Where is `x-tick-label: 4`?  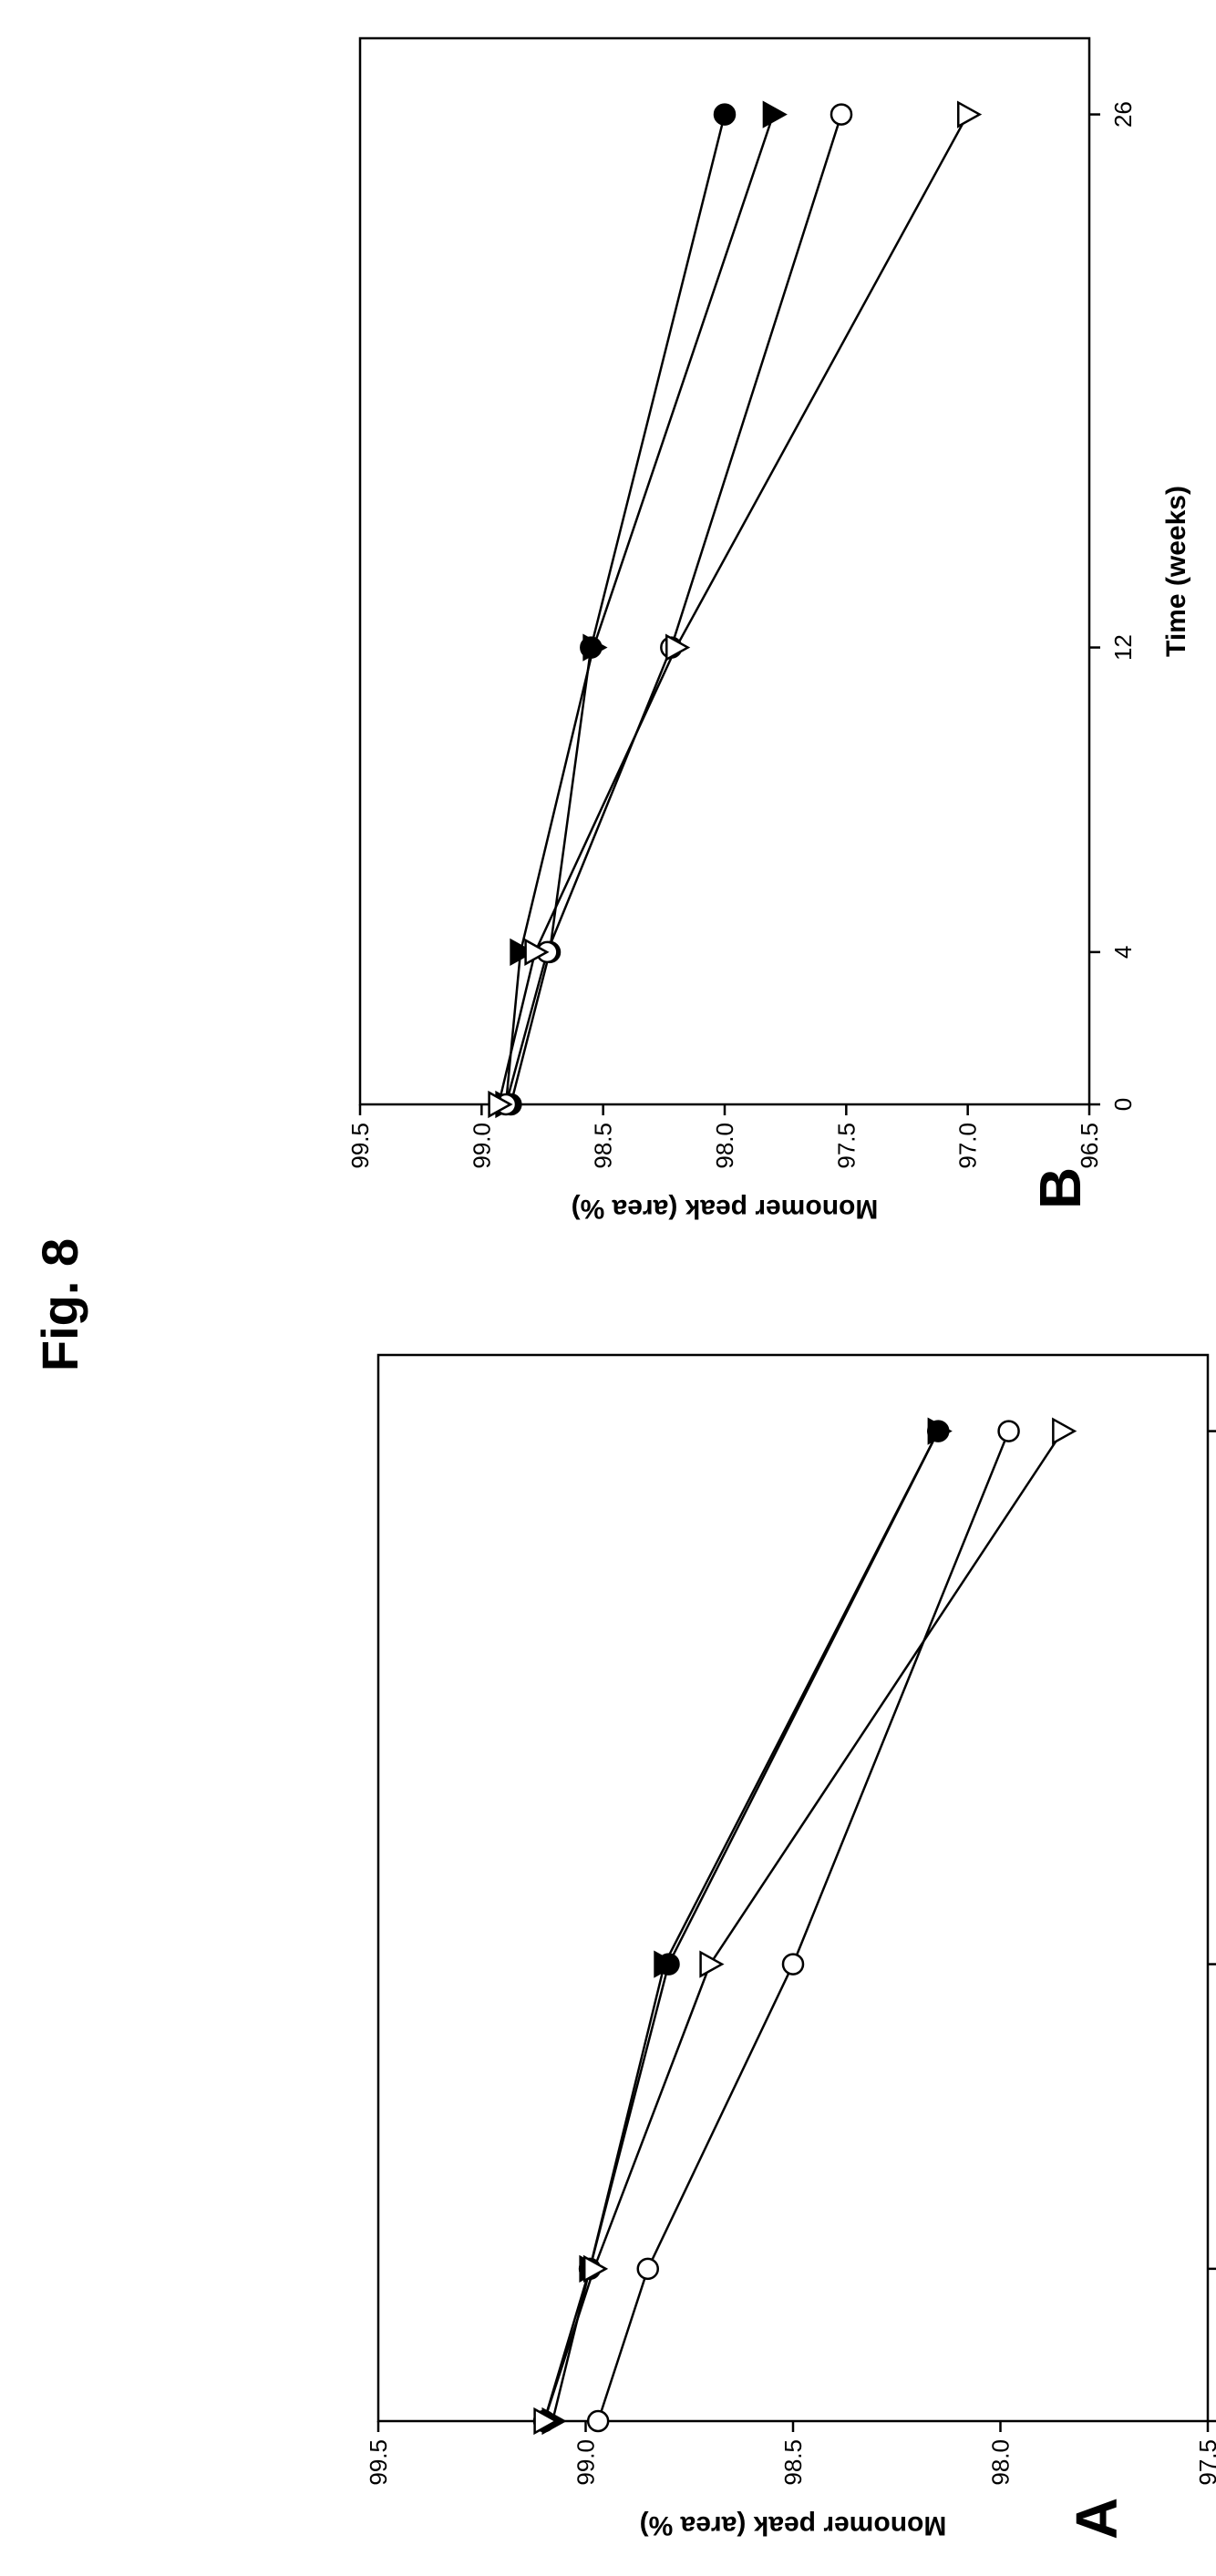
x-tick-label: 4 is located at coordinates (1123, 953).